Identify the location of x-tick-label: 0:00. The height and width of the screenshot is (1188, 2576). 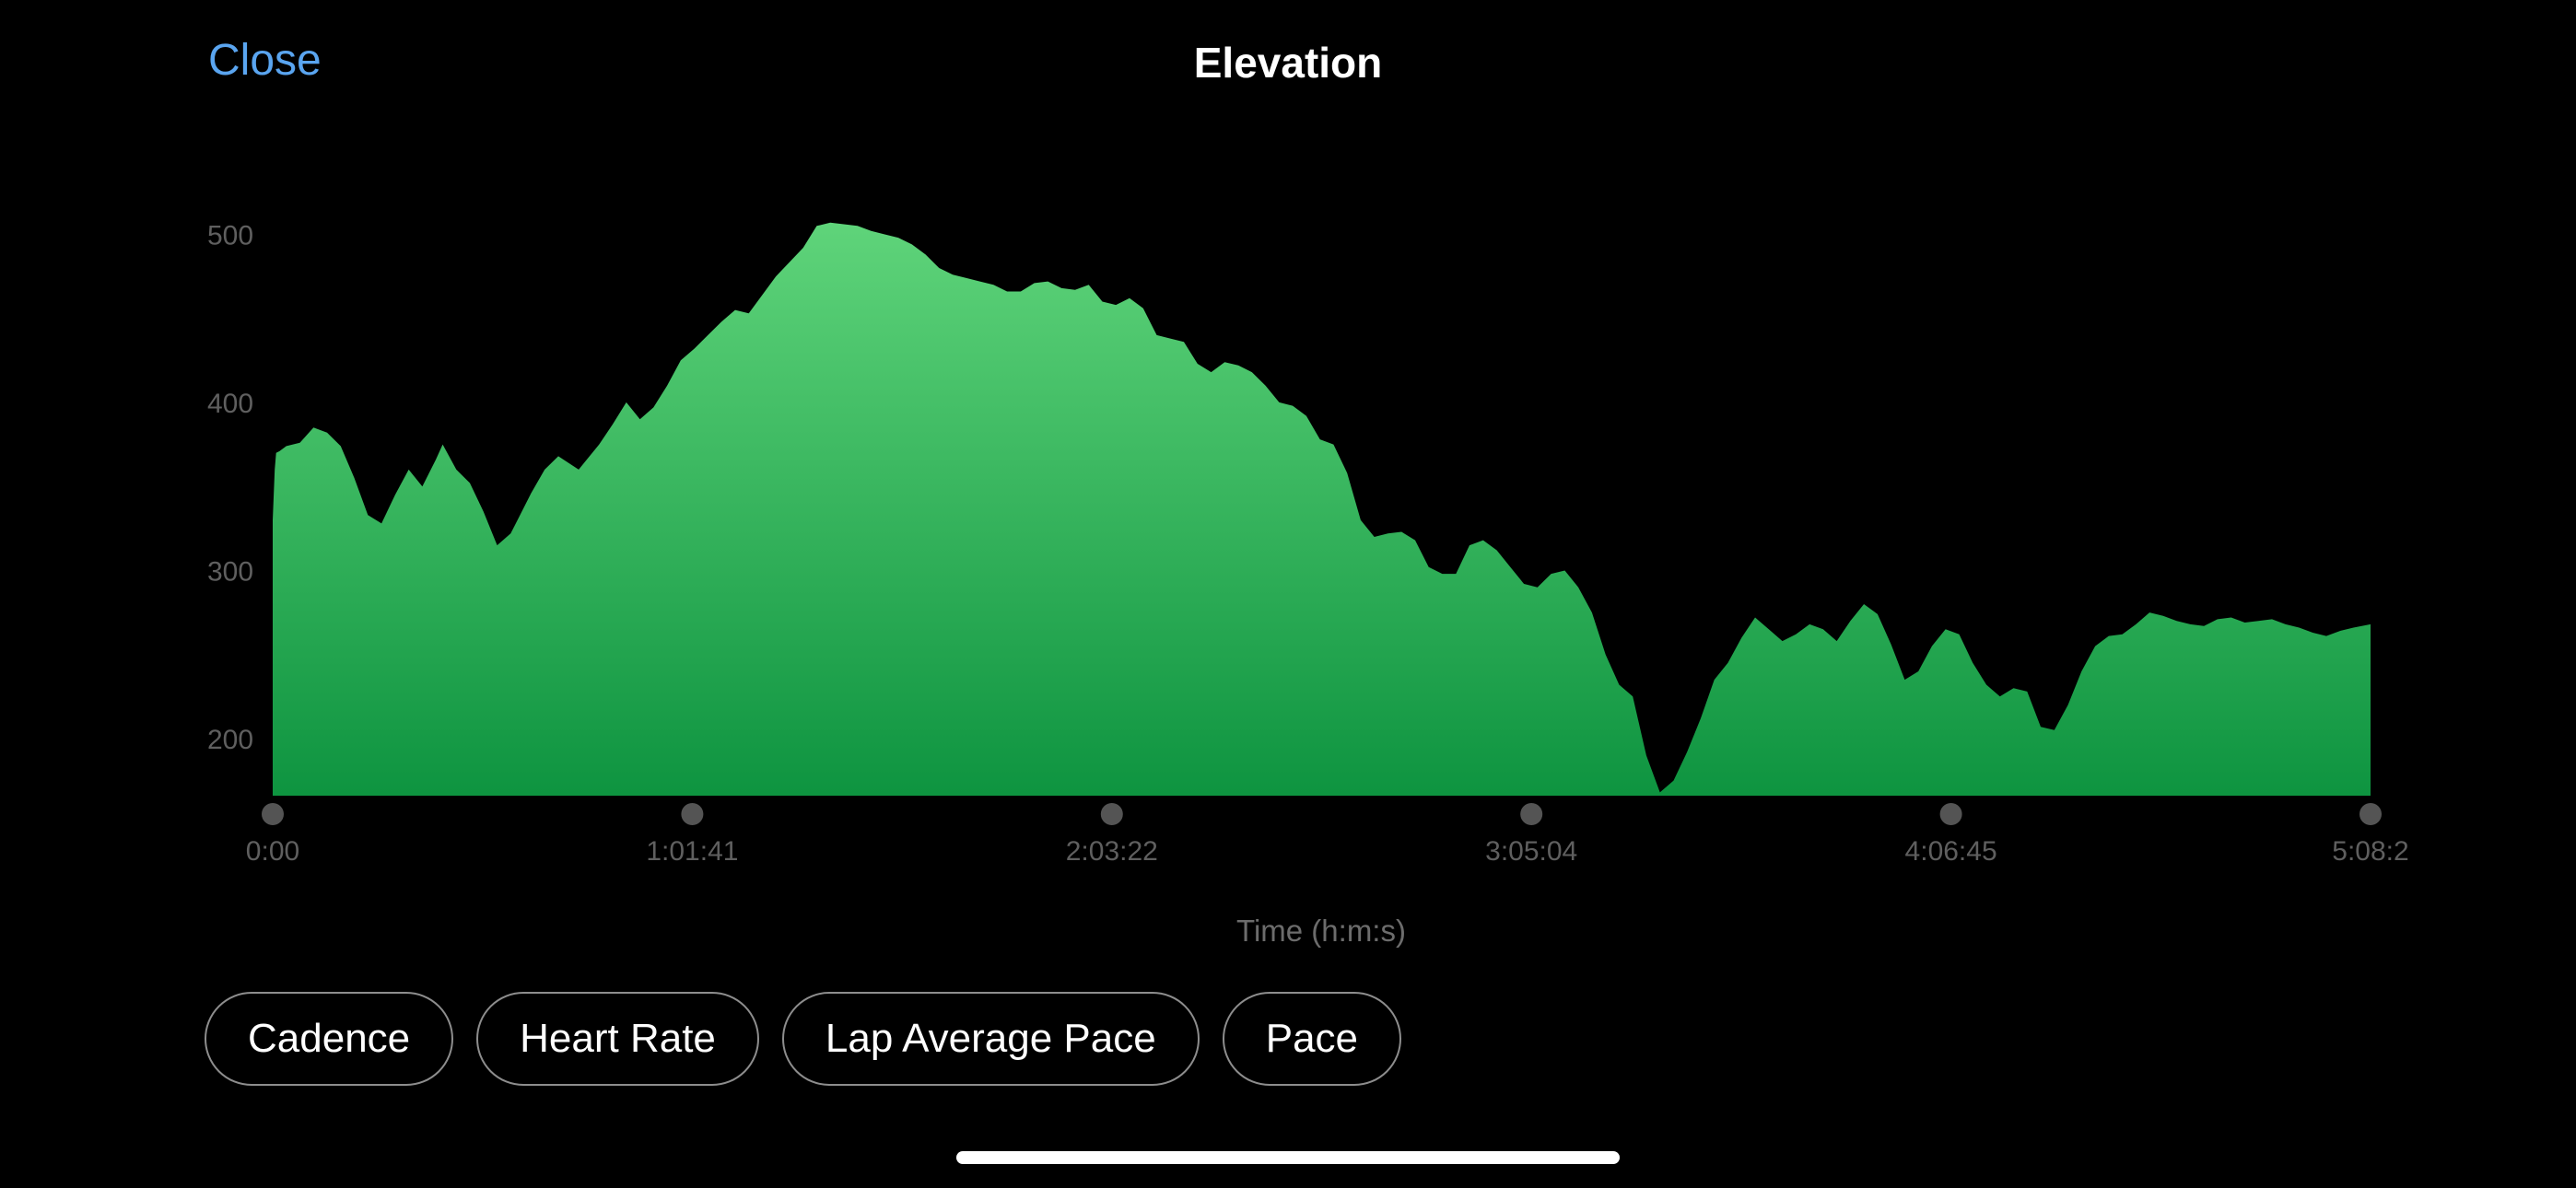
(272, 852).